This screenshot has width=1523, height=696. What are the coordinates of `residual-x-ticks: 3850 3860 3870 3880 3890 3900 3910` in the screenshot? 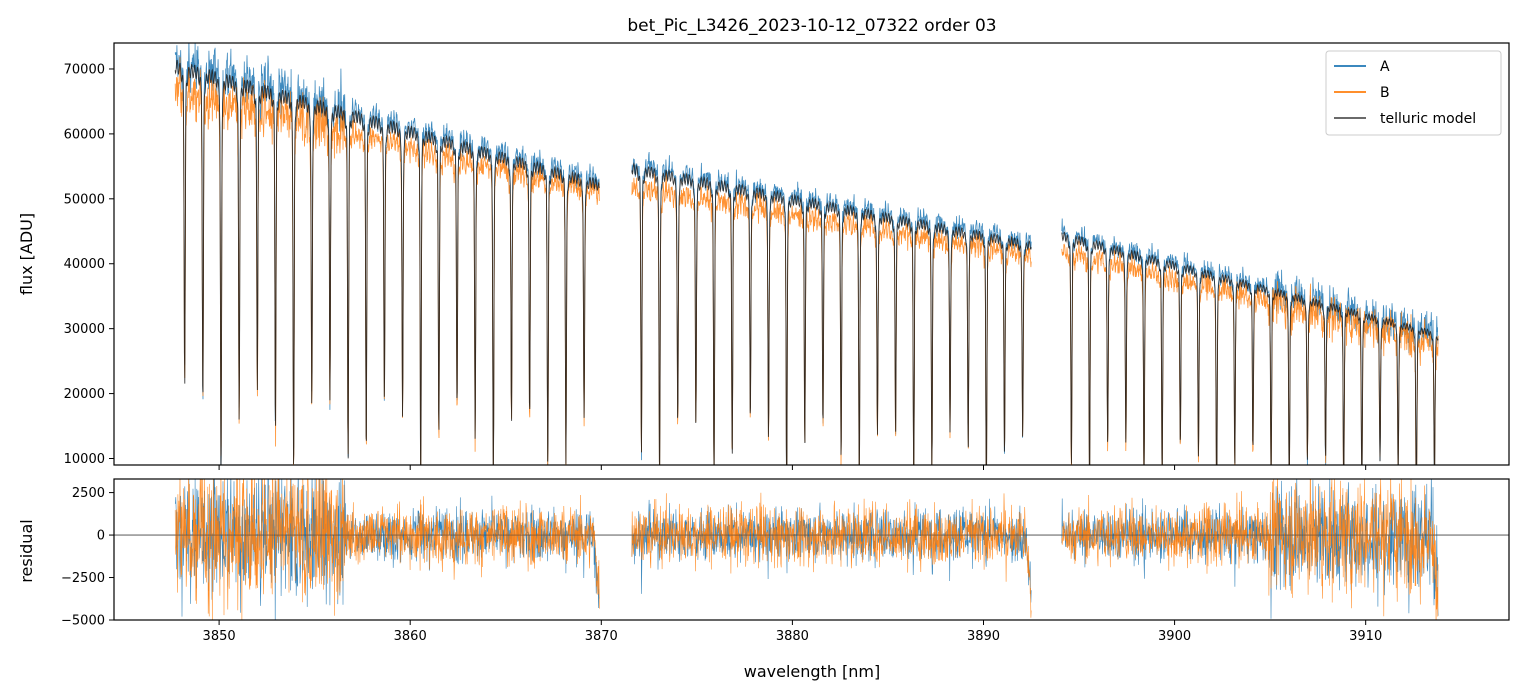 It's located at (792, 632).